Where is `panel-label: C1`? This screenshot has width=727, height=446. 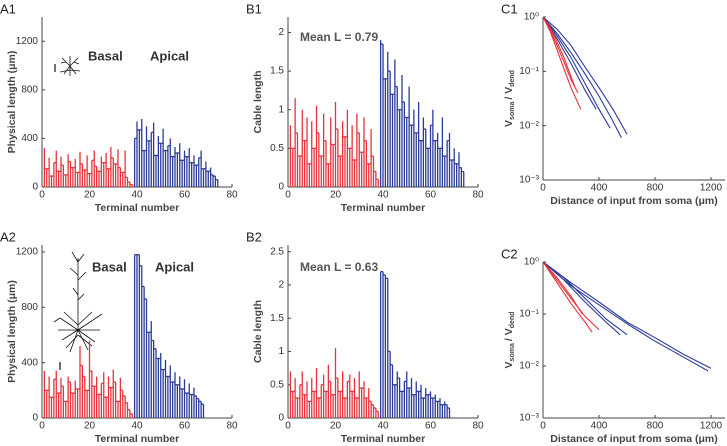 panel-label: C1 is located at coordinates (509, 8).